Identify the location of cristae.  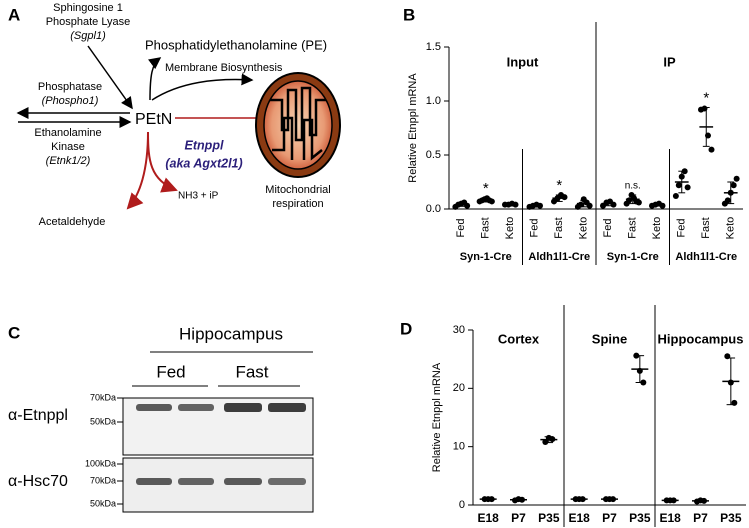
(298, 123).